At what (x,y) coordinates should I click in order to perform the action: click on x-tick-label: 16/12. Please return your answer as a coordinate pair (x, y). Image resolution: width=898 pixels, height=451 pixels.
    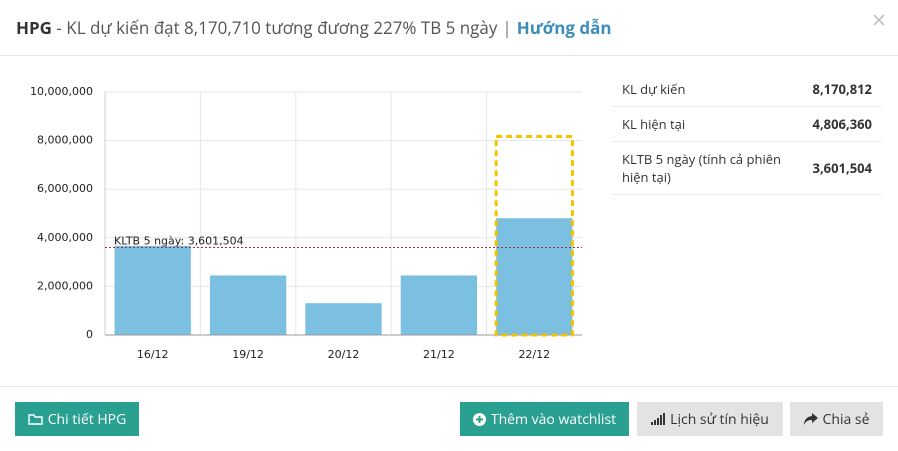
    Looking at the image, I should click on (153, 354).